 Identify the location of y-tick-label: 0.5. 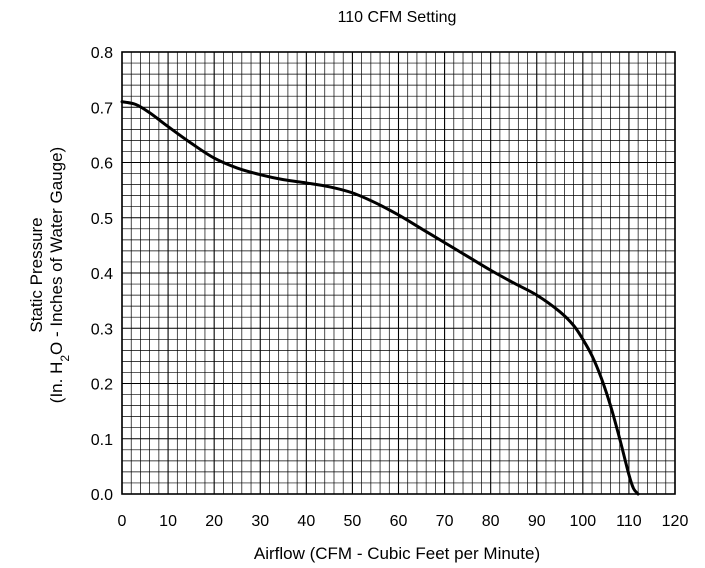
(102, 219).